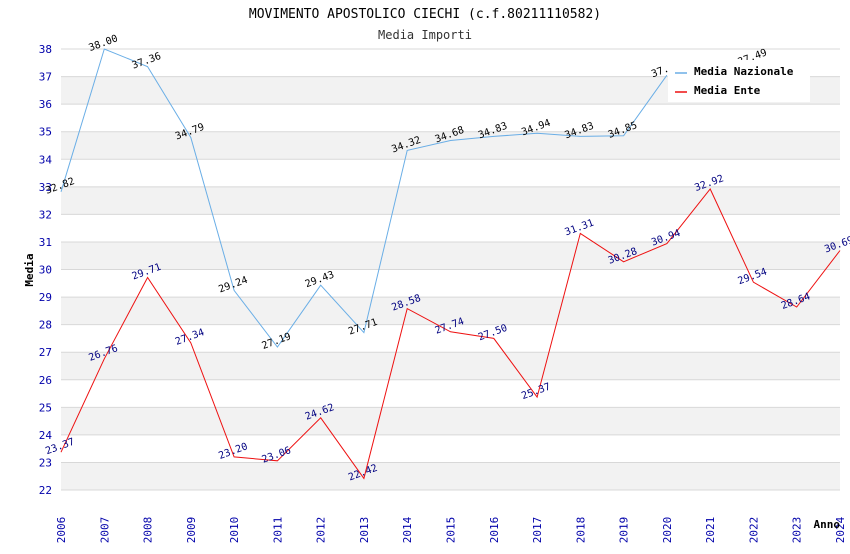  I want to click on x-tick-label: 2022, so click(753, 530).